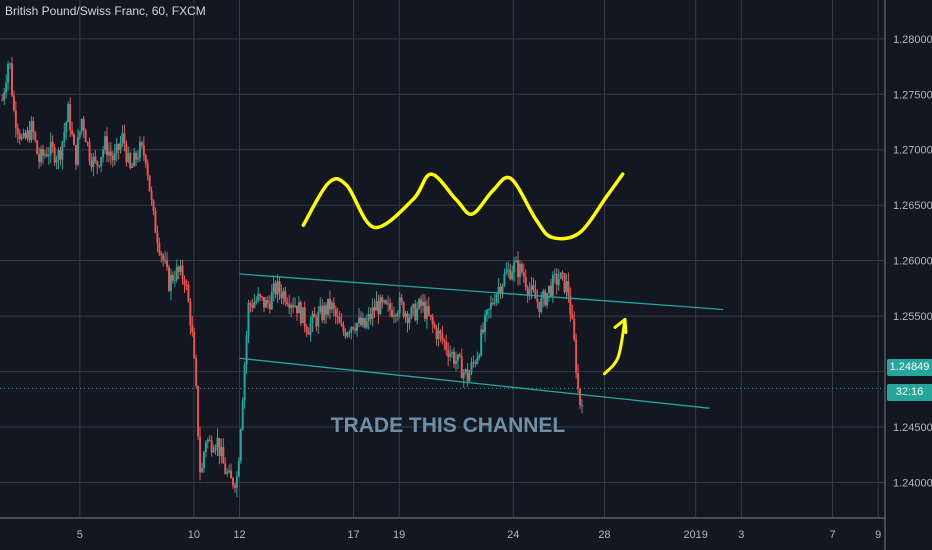  What do you see at coordinates (695, 535) in the screenshot?
I see `x-tick-label: 2019` at bounding box center [695, 535].